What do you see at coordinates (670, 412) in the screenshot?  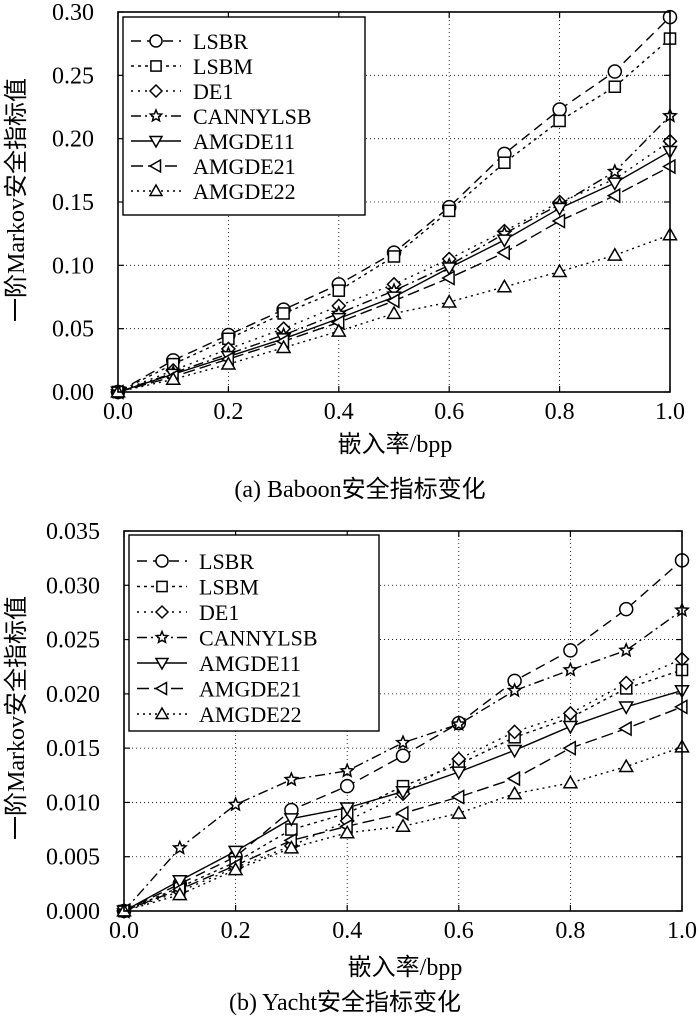 I see `x-tick-label: 1.0` at bounding box center [670, 412].